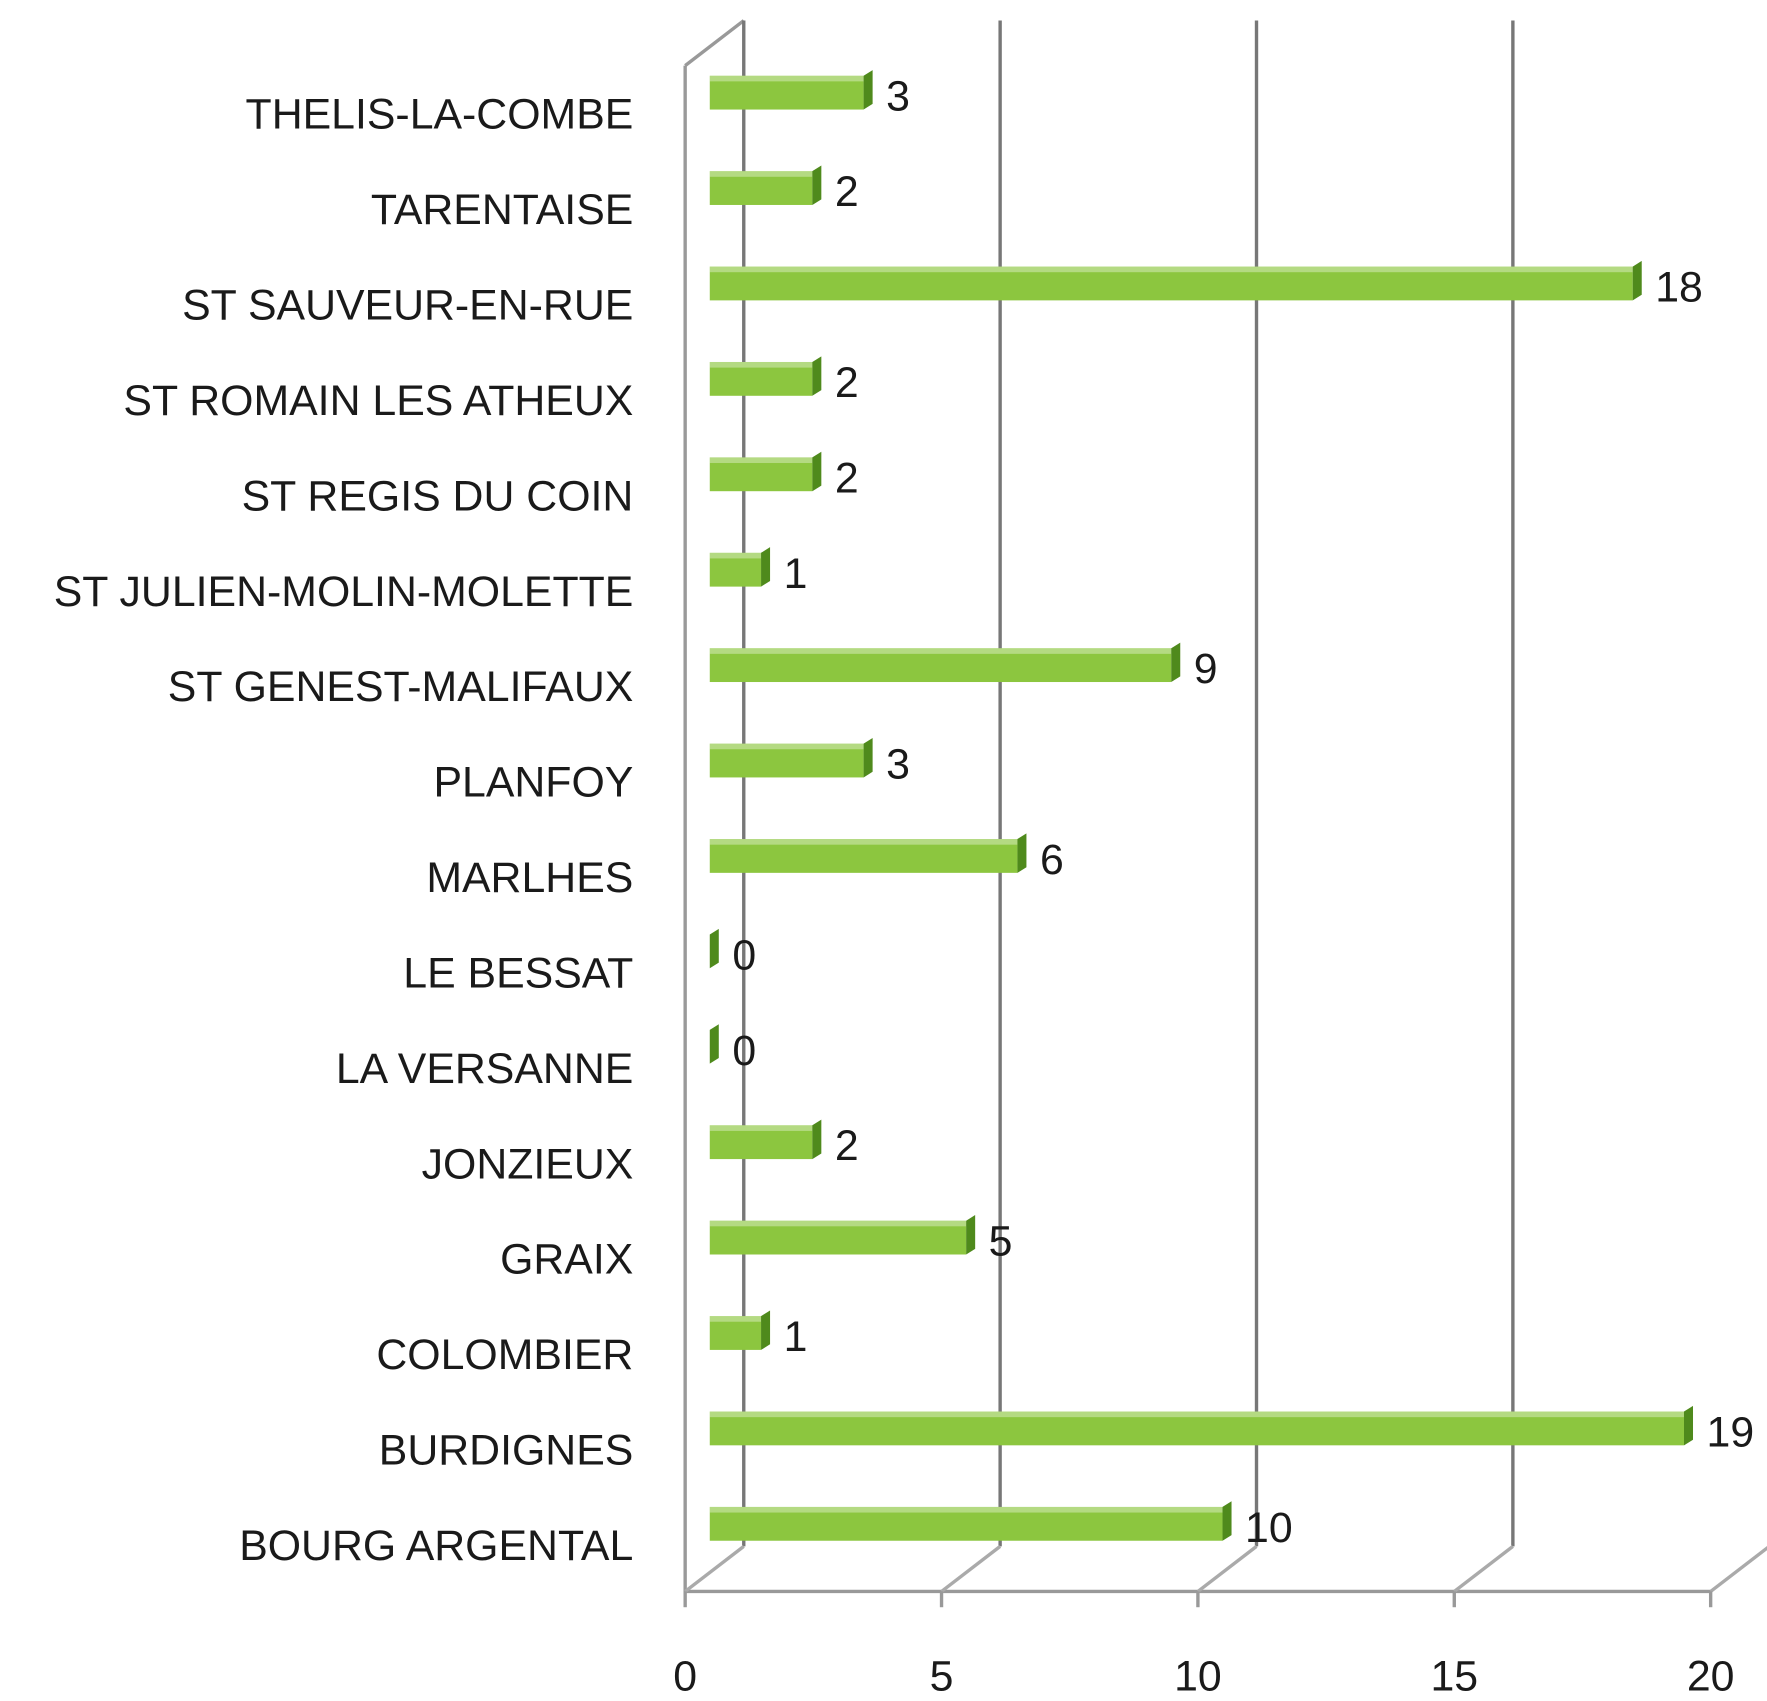 The width and height of the screenshot is (1767, 1701). I want to click on y-tick-label: BURDIGNES, so click(506, 1451).